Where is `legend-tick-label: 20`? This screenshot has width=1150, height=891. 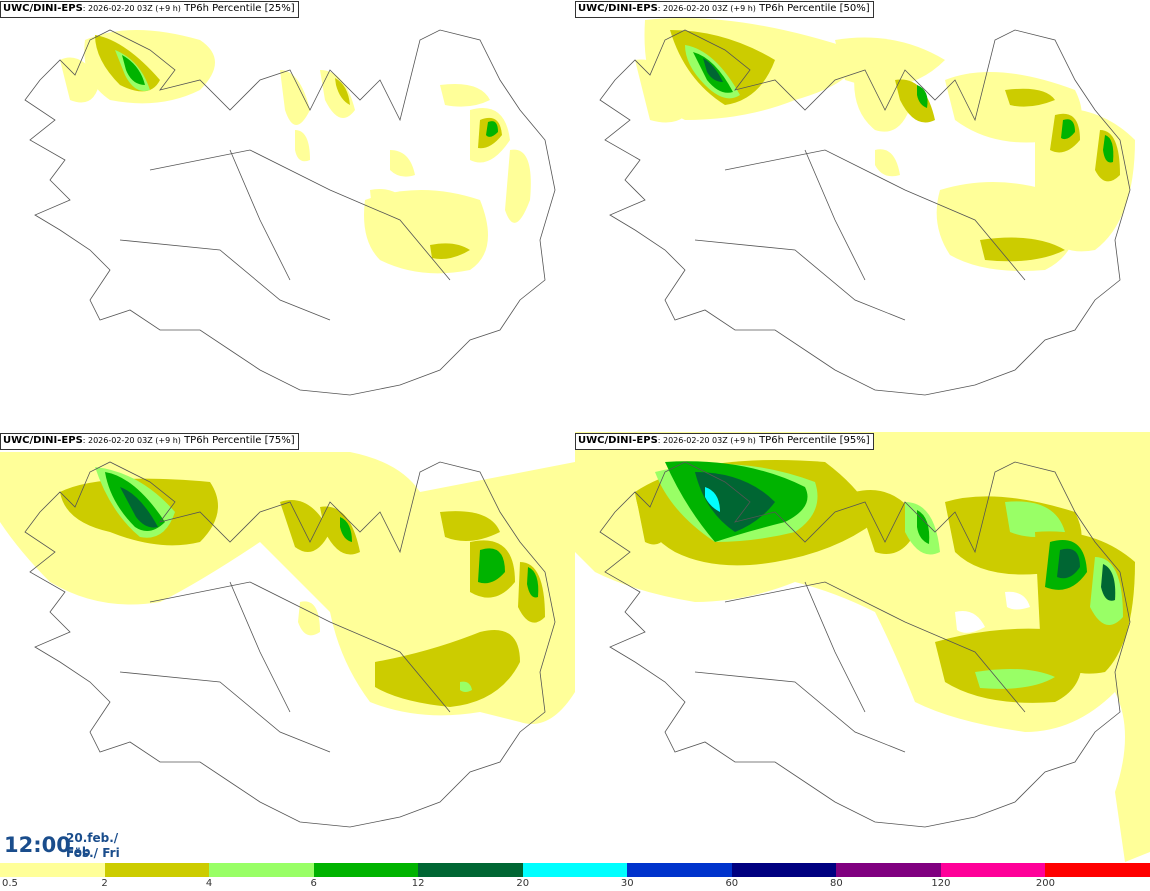 legend-tick-label: 20 is located at coordinates (523, 883).